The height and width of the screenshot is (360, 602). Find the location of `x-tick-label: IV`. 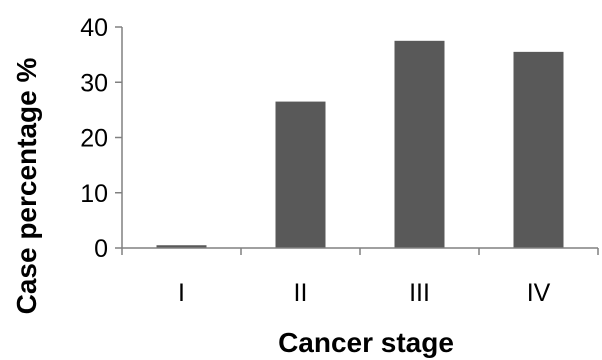

x-tick-label: IV is located at coordinates (539, 293).